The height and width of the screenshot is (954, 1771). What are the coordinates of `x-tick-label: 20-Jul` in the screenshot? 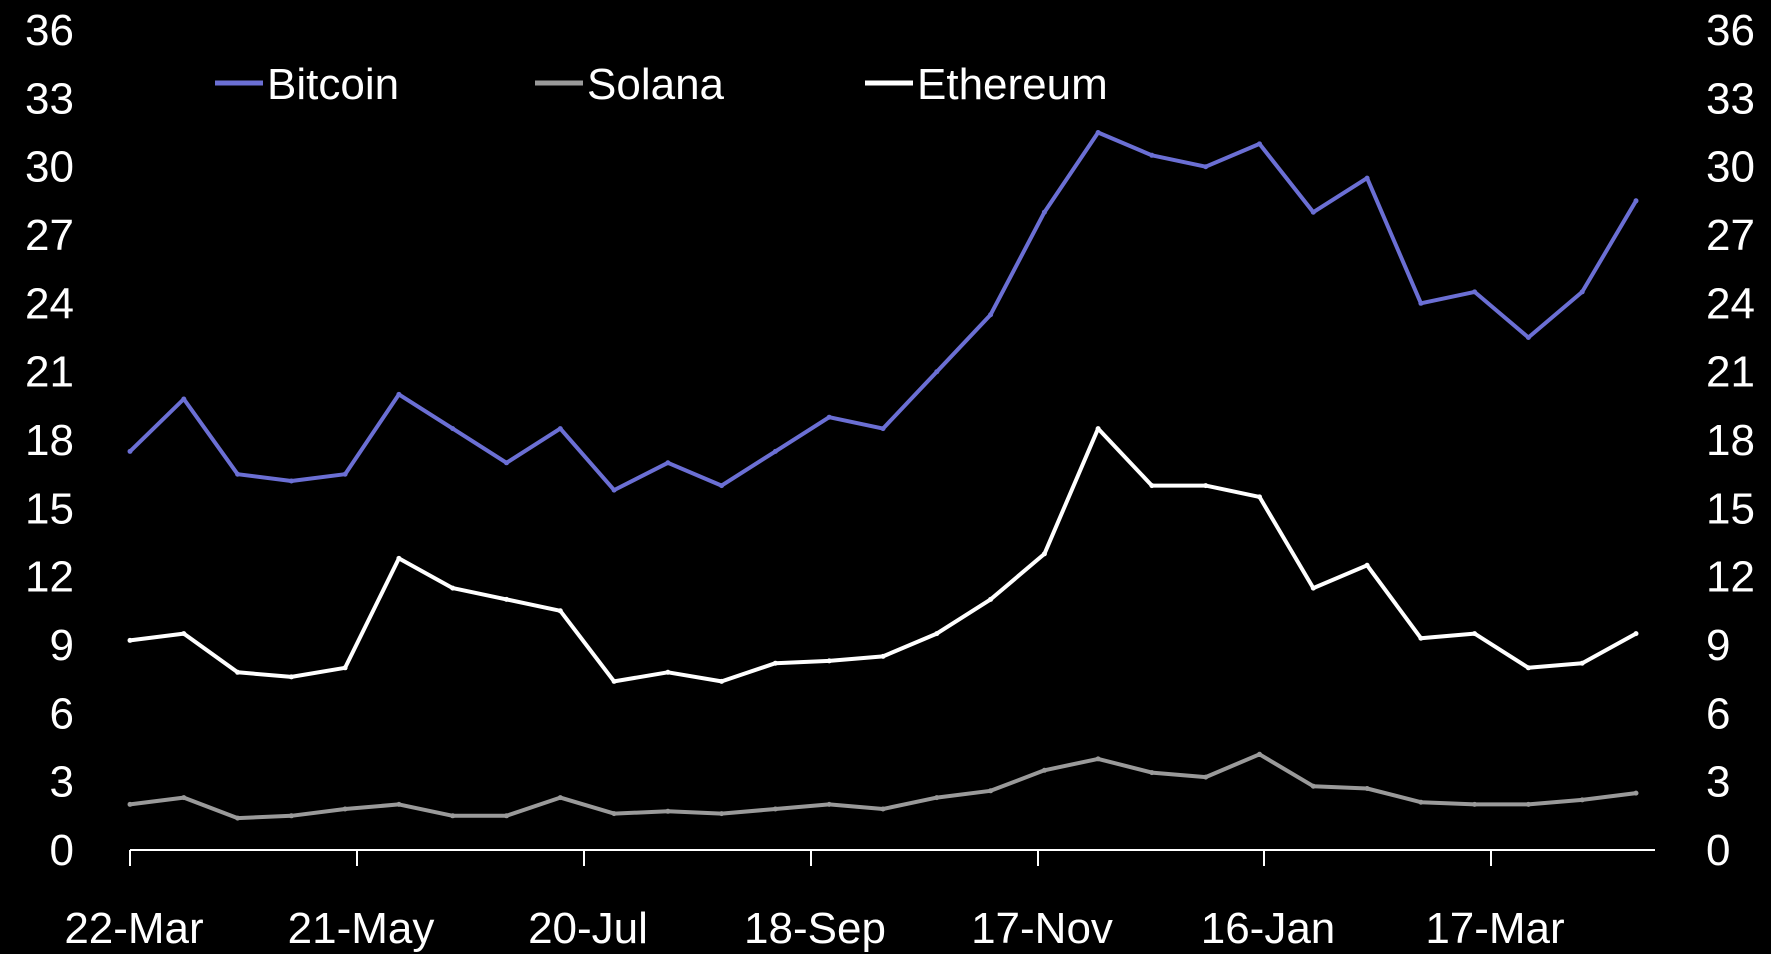 It's located at (588, 928).